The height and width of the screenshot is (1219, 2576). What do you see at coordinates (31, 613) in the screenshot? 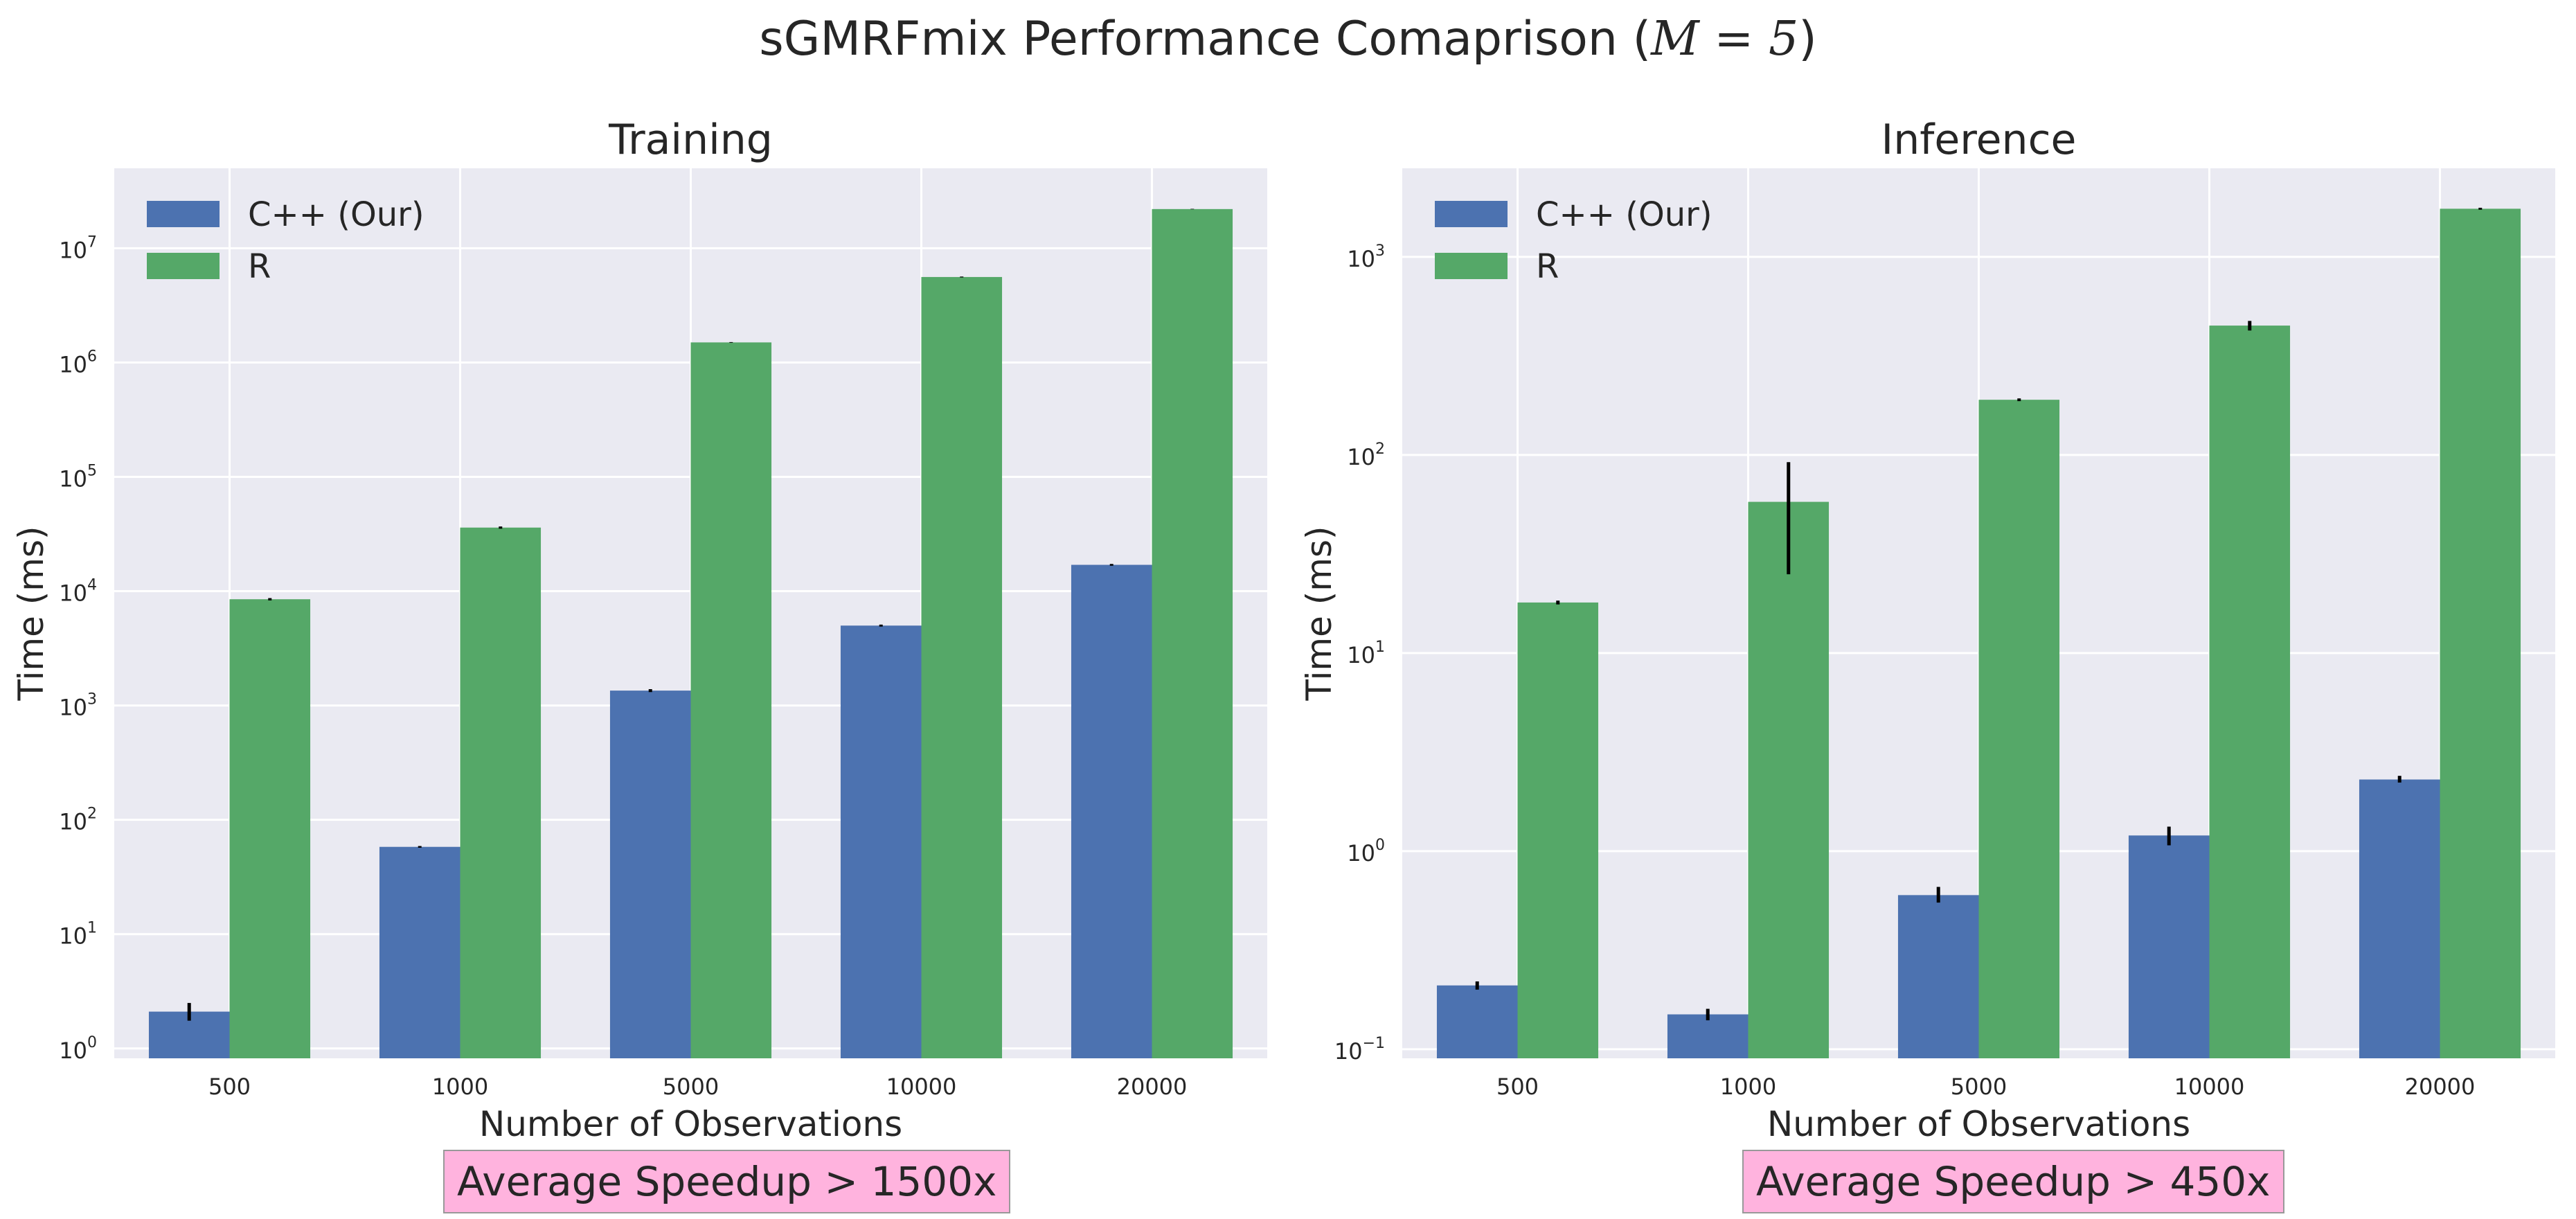
I see `training-ylabel: Time (ms)` at bounding box center [31, 613].